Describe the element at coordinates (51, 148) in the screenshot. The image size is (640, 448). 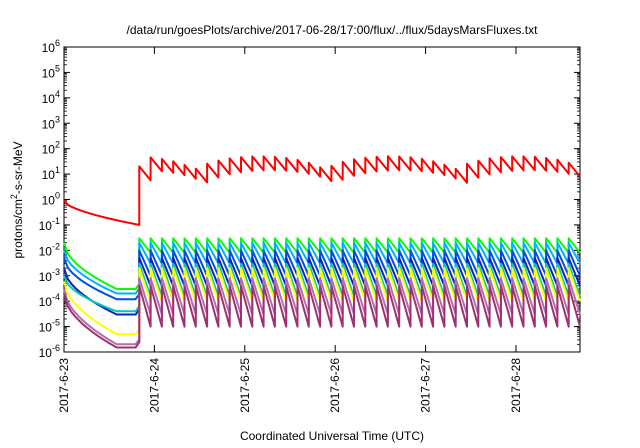
I see `y-tick-label: 10²` at that location.